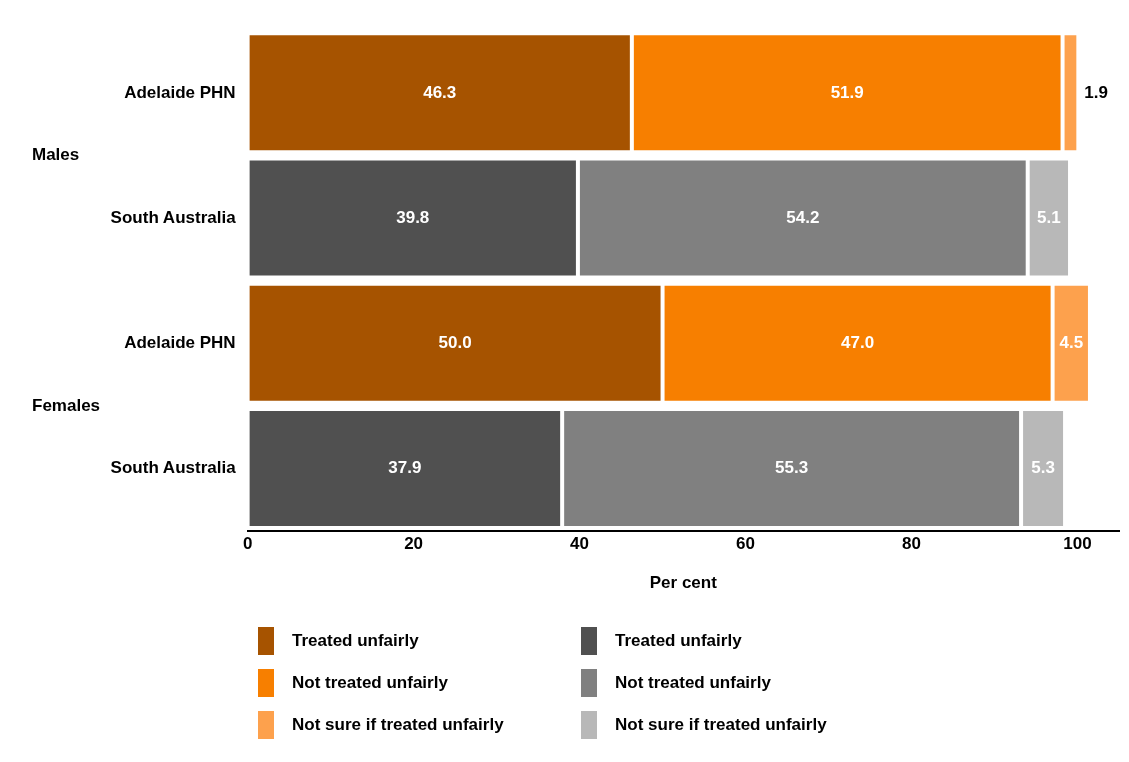 The width and height of the screenshot is (1129, 762). What do you see at coordinates (413, 217) in the screenshot?
I see `data-label: 39.8` at bounding box center [413, 217].